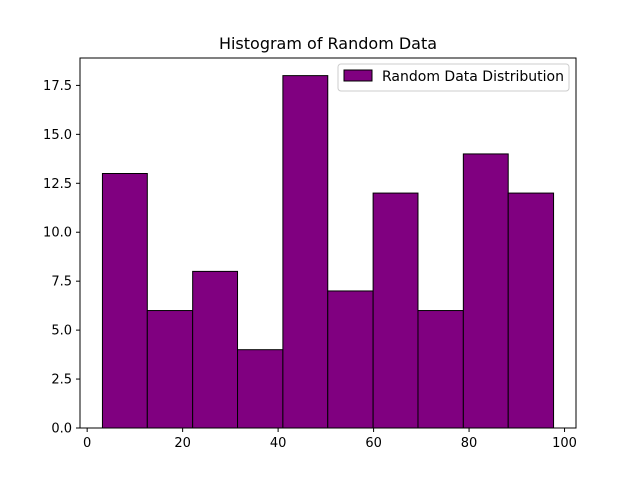 The height and width of the screenshot is (485, 640). What do you see at coordinates (61, 380) in the screenshot?
I see `y-tick-label: 2.5` at bounding box center [61, 380].